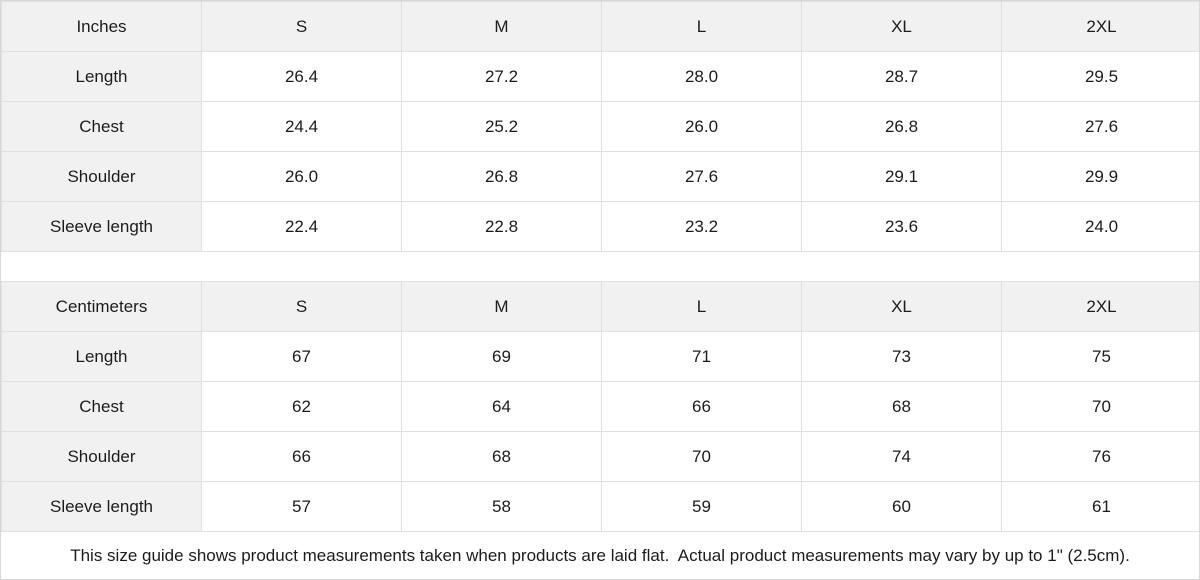 This screenshot has height=580, width=1200. Describe the element at coordinates (901, 226) in the screenshot. I see `value-cell: 23.6` at that location.